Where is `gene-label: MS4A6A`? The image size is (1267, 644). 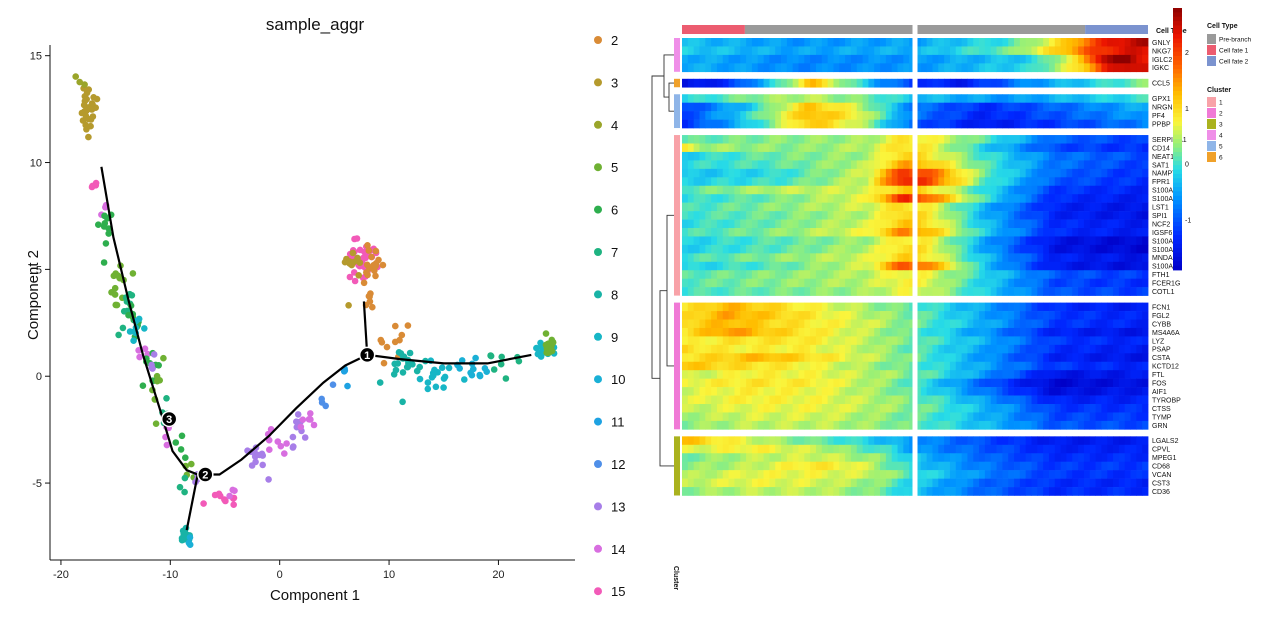
gene-label: MS4A6A is located at coordinates (1166, 333).